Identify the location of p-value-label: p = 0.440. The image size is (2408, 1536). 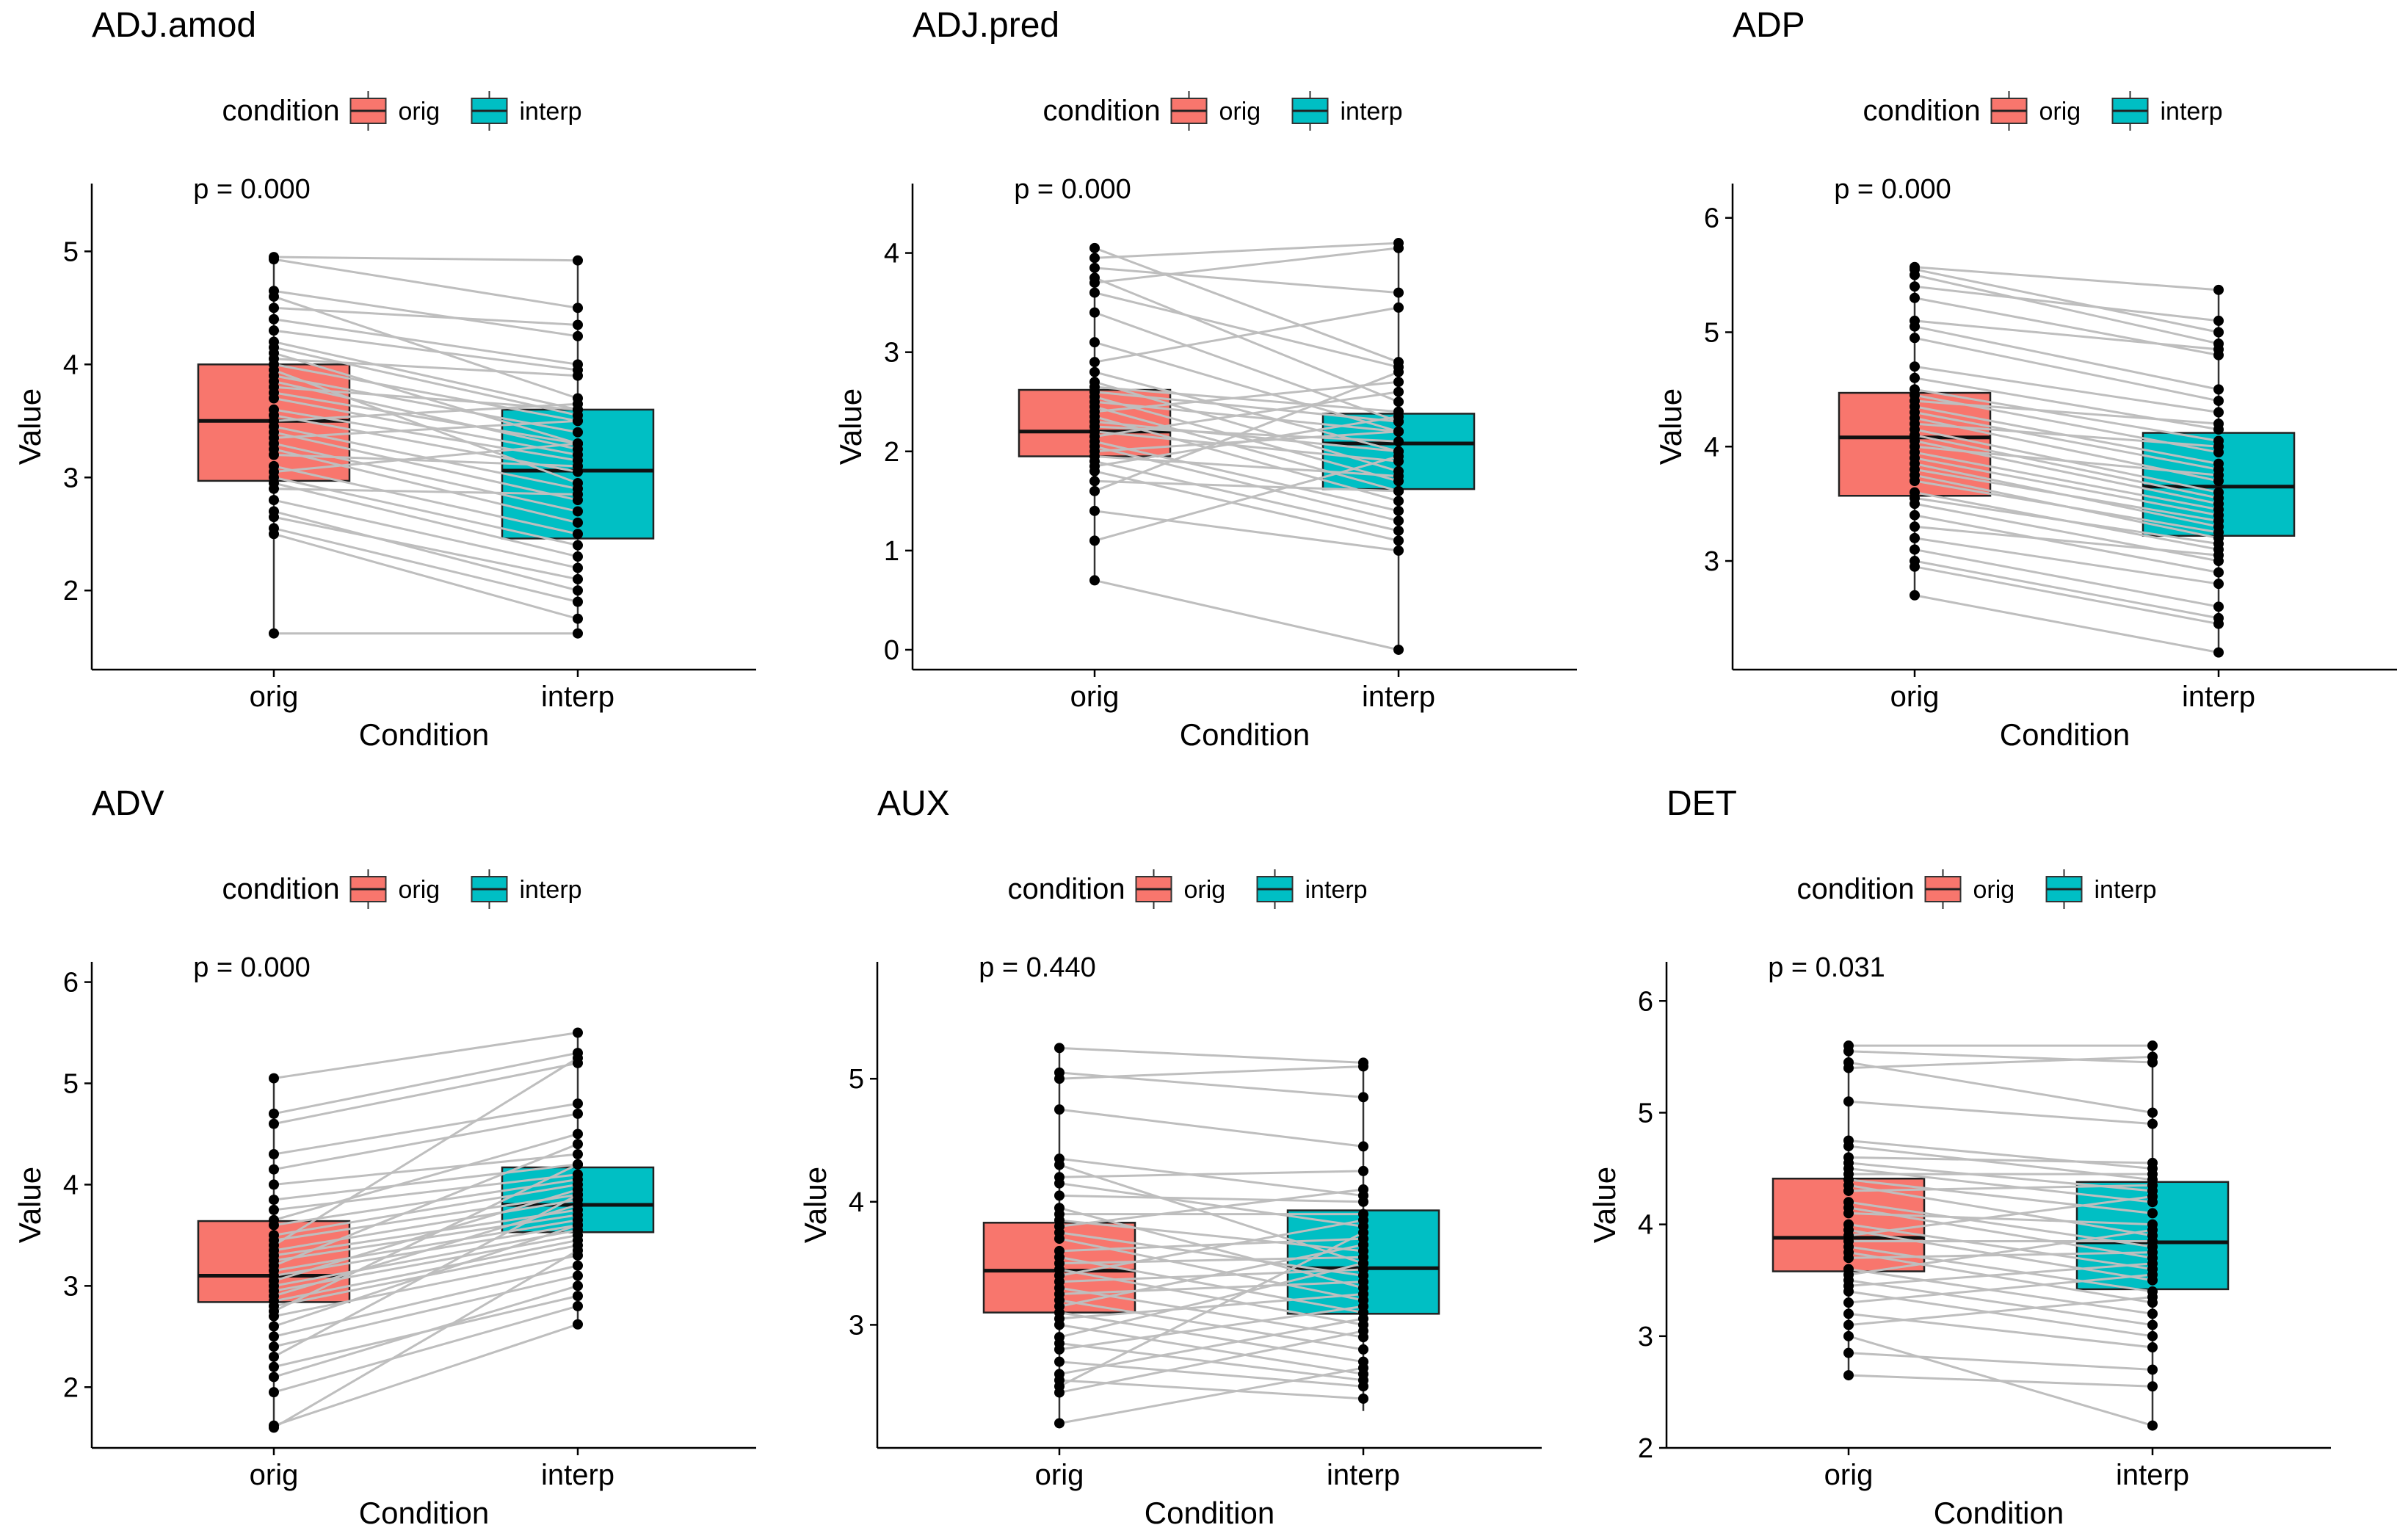
(1037, 967).